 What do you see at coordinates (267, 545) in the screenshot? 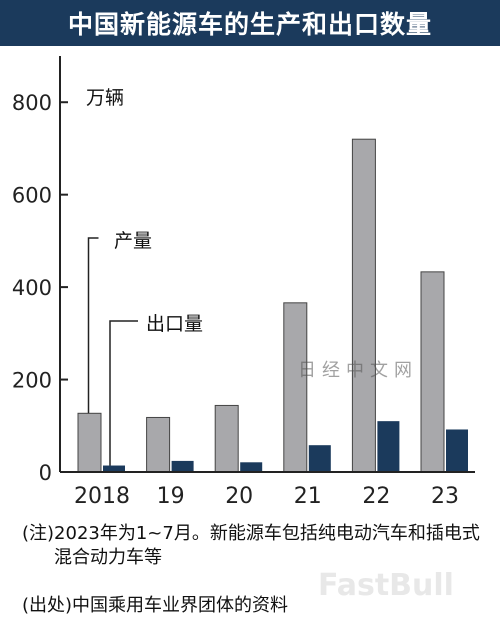
I see `footnote-text: 2023年为1~7月。新能源车包括纯电动汽车和插电式混合动力车等` at bounding box center [267, 545].